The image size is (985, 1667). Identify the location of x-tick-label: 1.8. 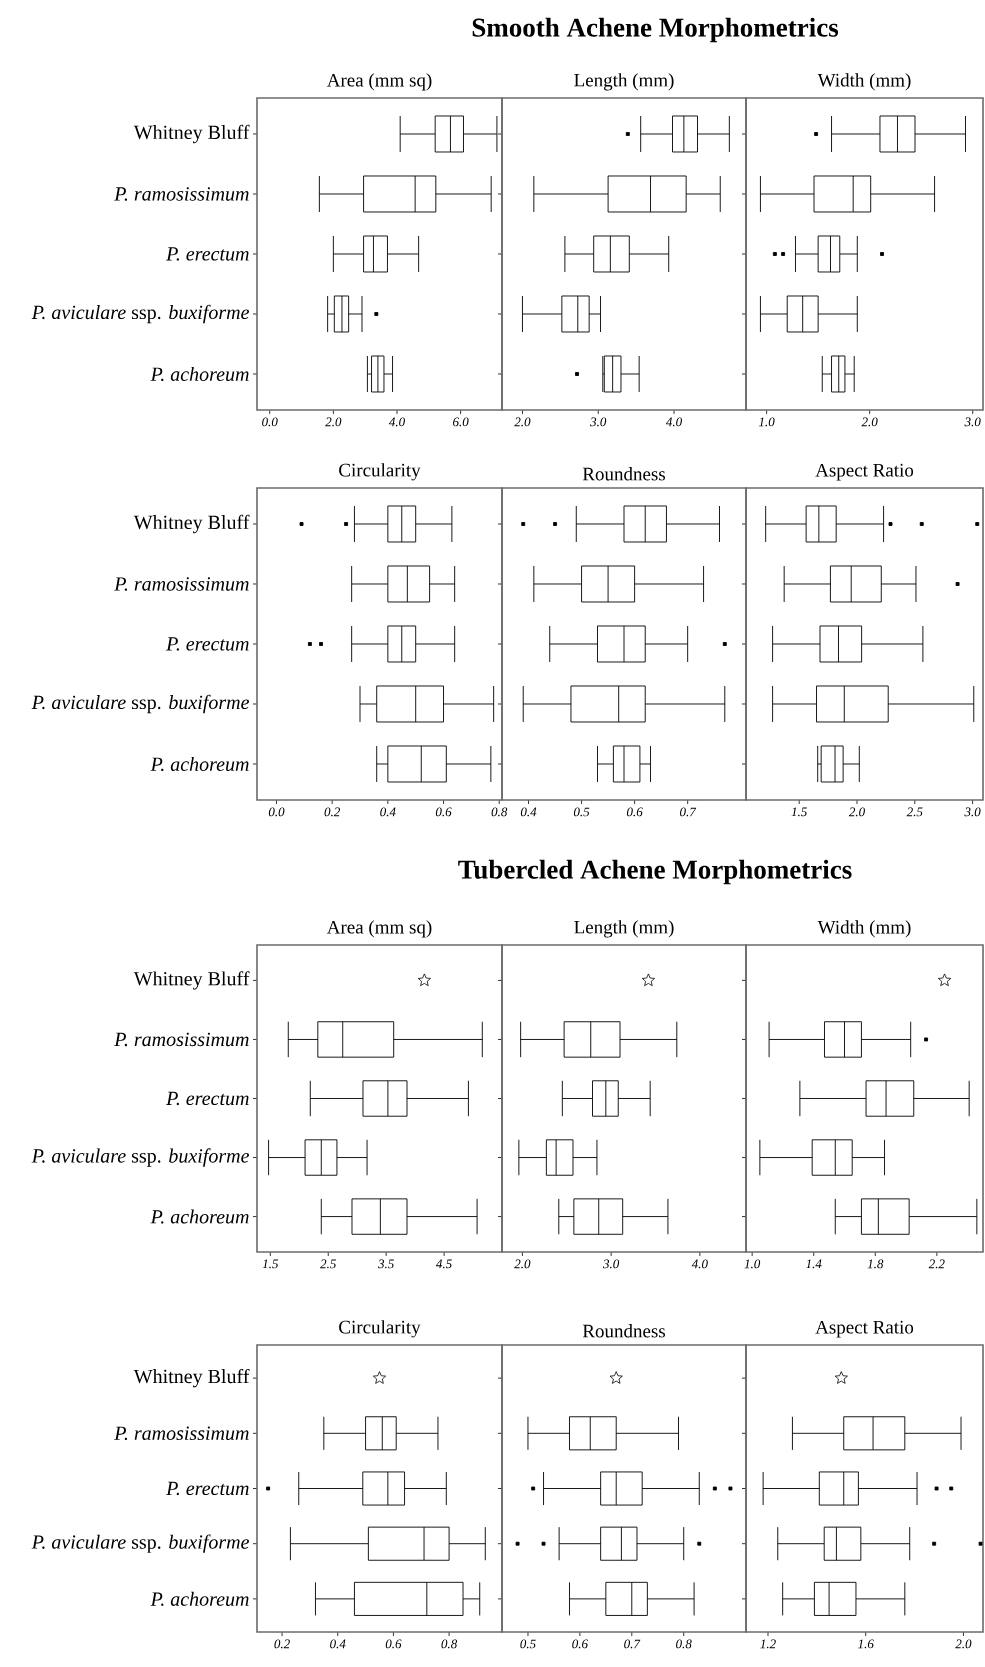
(875, 1264).